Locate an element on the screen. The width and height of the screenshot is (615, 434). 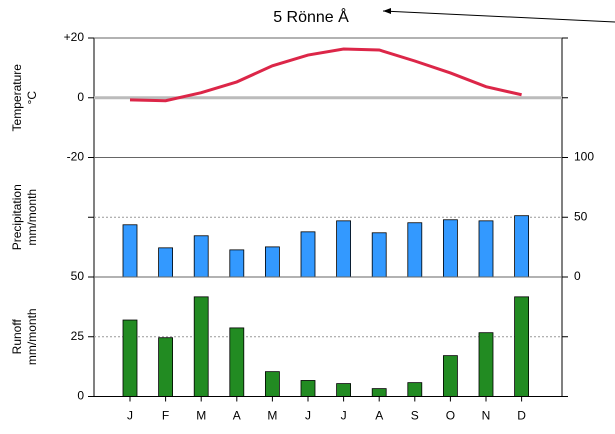
chart-title: 5 Rönne Å is located at coordinates (311, 16).